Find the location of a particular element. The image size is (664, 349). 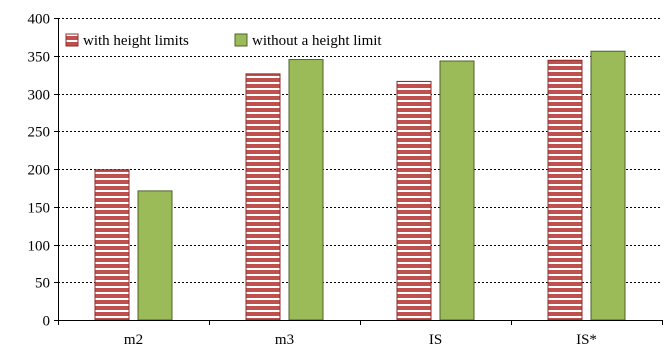

y-tick-label-50: 50 is located at coordinates (42, 284).